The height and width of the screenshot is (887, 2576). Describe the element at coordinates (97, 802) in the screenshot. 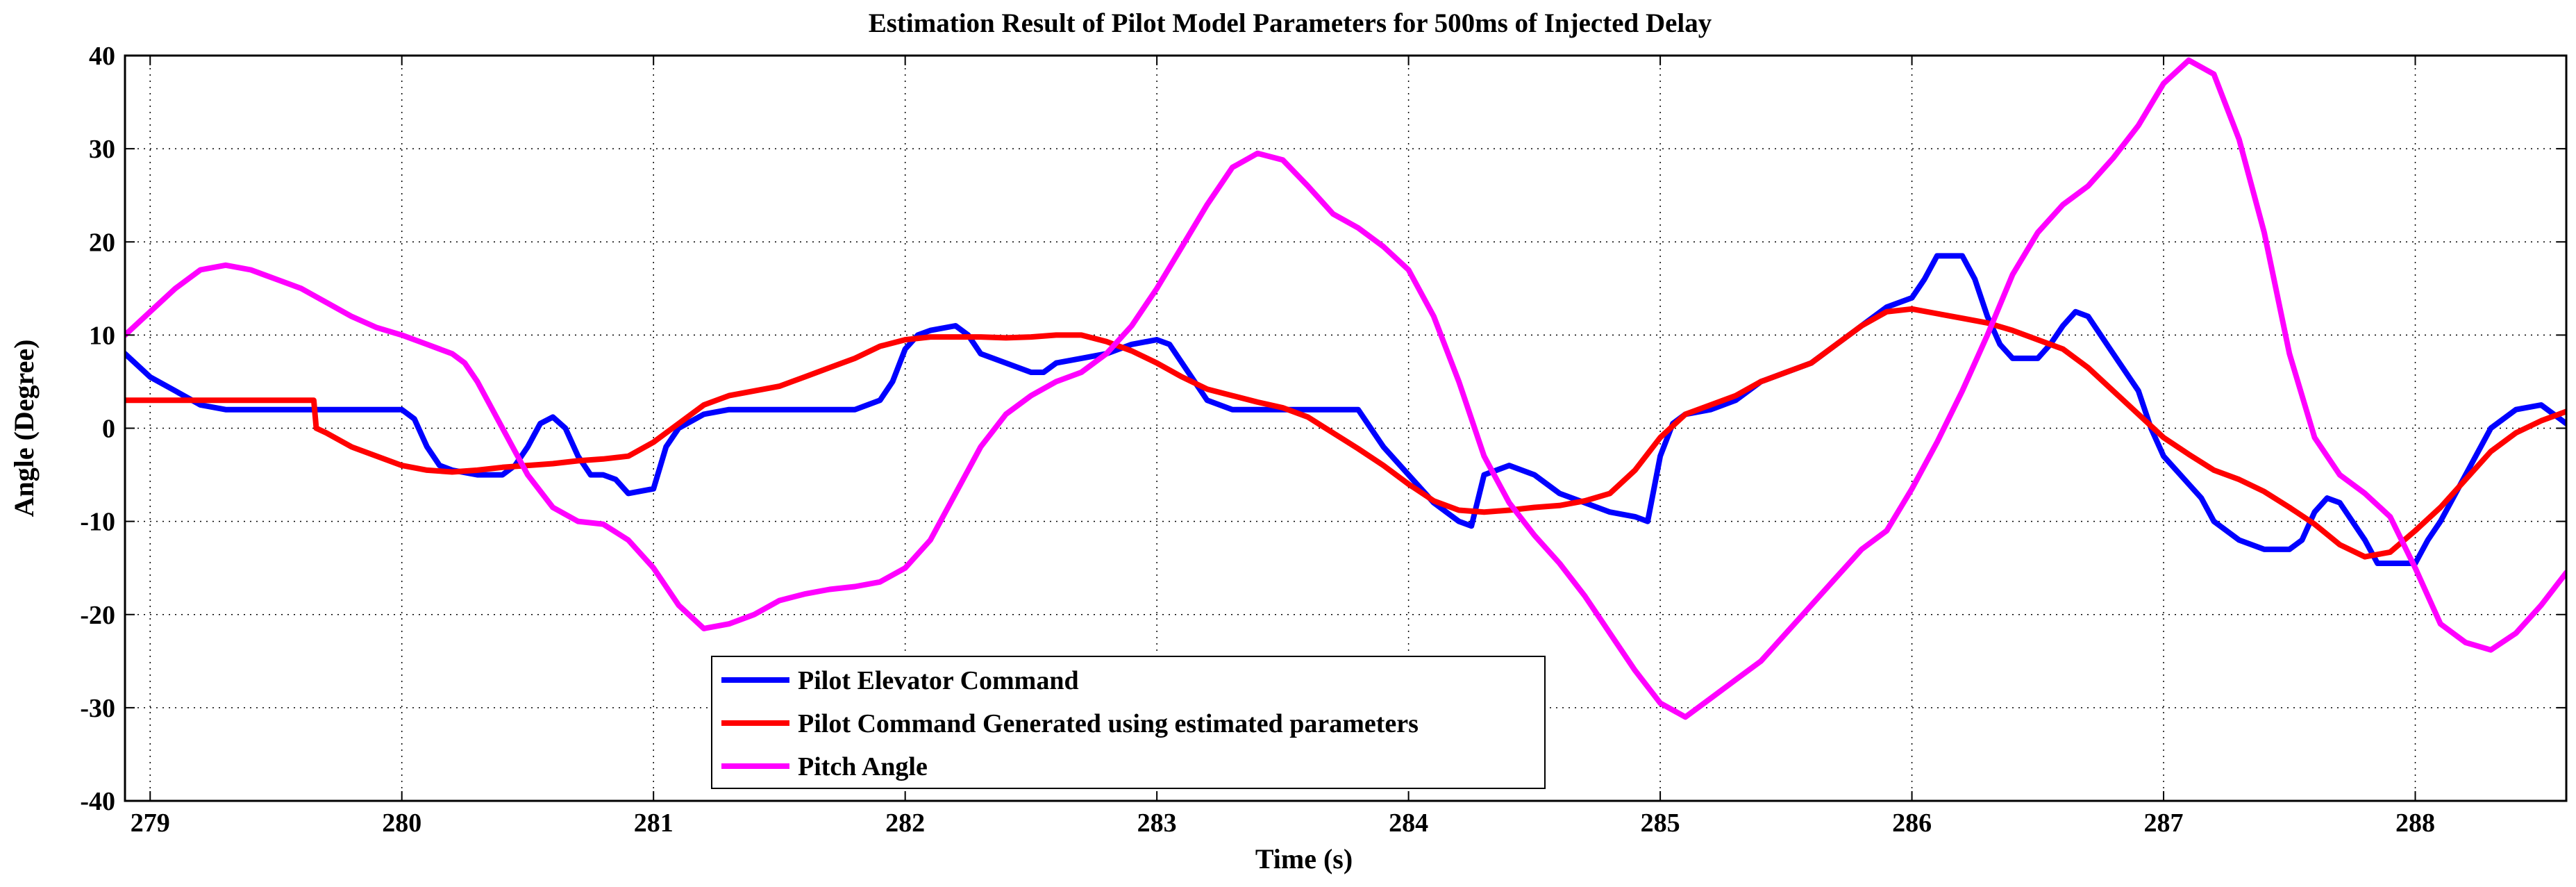

I see `y-tick-label: -40` at that location.